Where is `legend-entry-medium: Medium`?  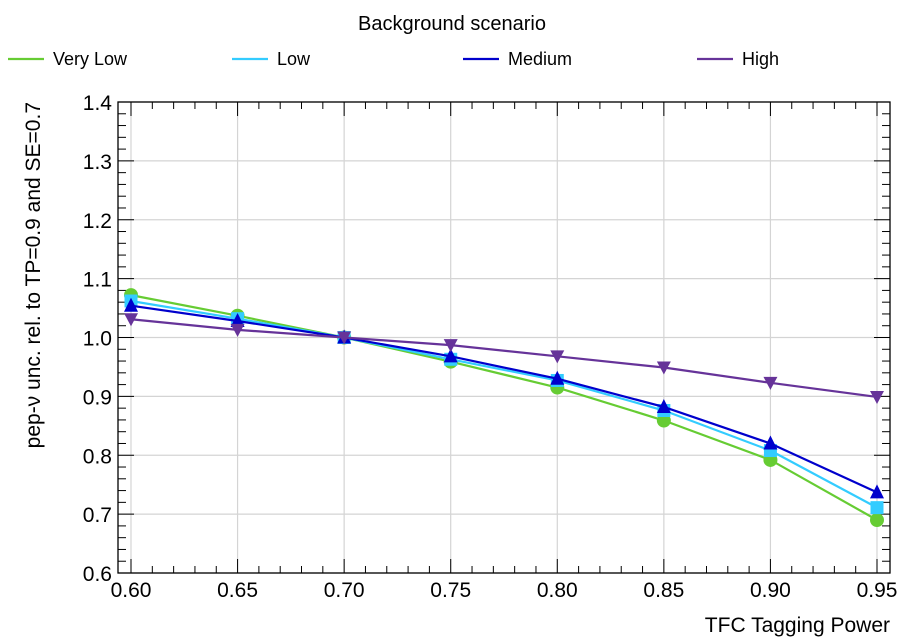
legend-entry-medium: Medium is located at coordinates (517, 59).